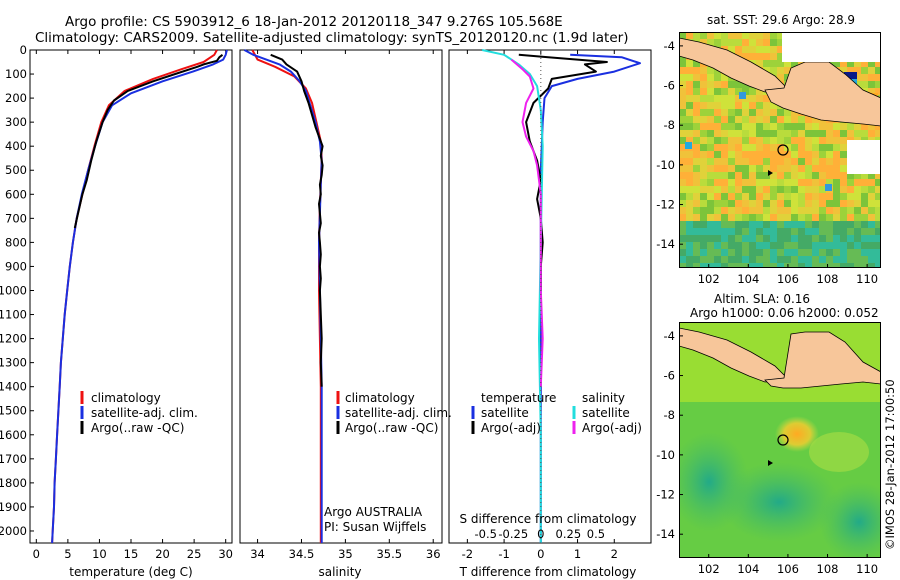  What do you see at coordinates (486, 534) in the screenshot?
I see `s-diff-tick-label: -0.5` at bounding box center [486, 534].